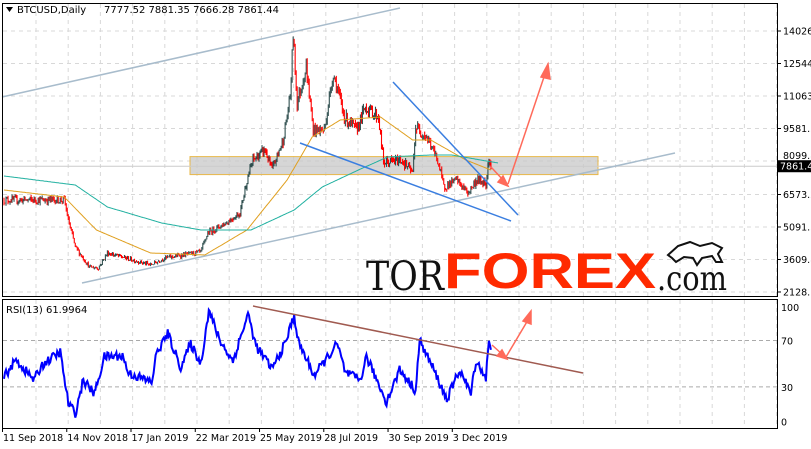 The image size is (811, 449). I want to click on price-tick-label: 6573.20, so click(797, 195).